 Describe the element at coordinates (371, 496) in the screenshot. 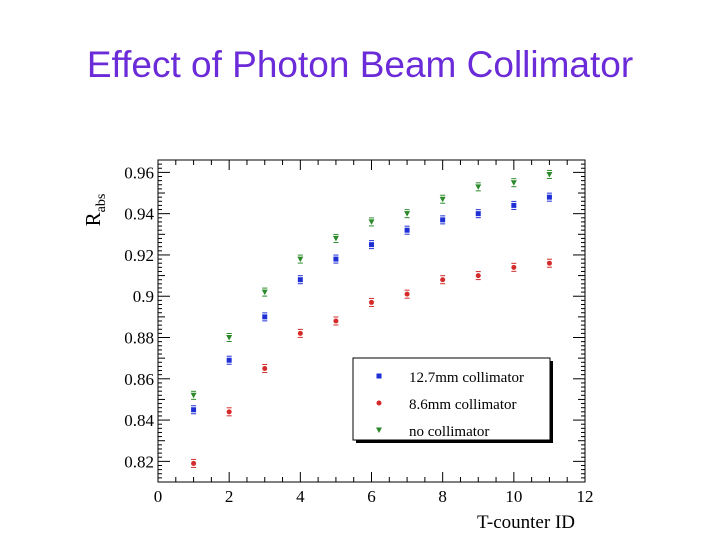

I see `x-tick-label: 6` at that location.